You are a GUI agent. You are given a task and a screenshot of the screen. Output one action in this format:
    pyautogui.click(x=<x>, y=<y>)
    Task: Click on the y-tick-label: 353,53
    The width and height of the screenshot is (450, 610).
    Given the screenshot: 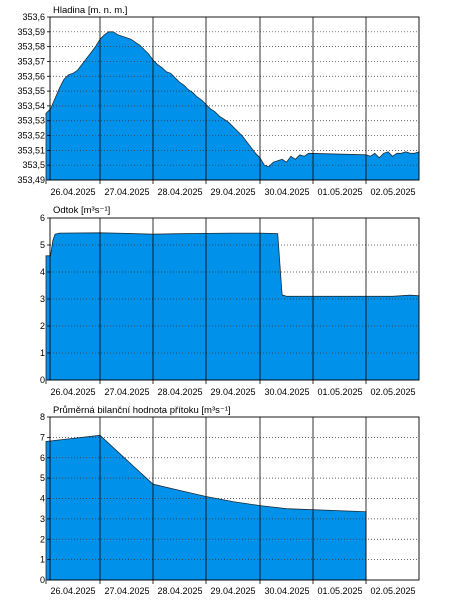 What is the action you would take?
    pyautogui.click(x=31, y=121)
    